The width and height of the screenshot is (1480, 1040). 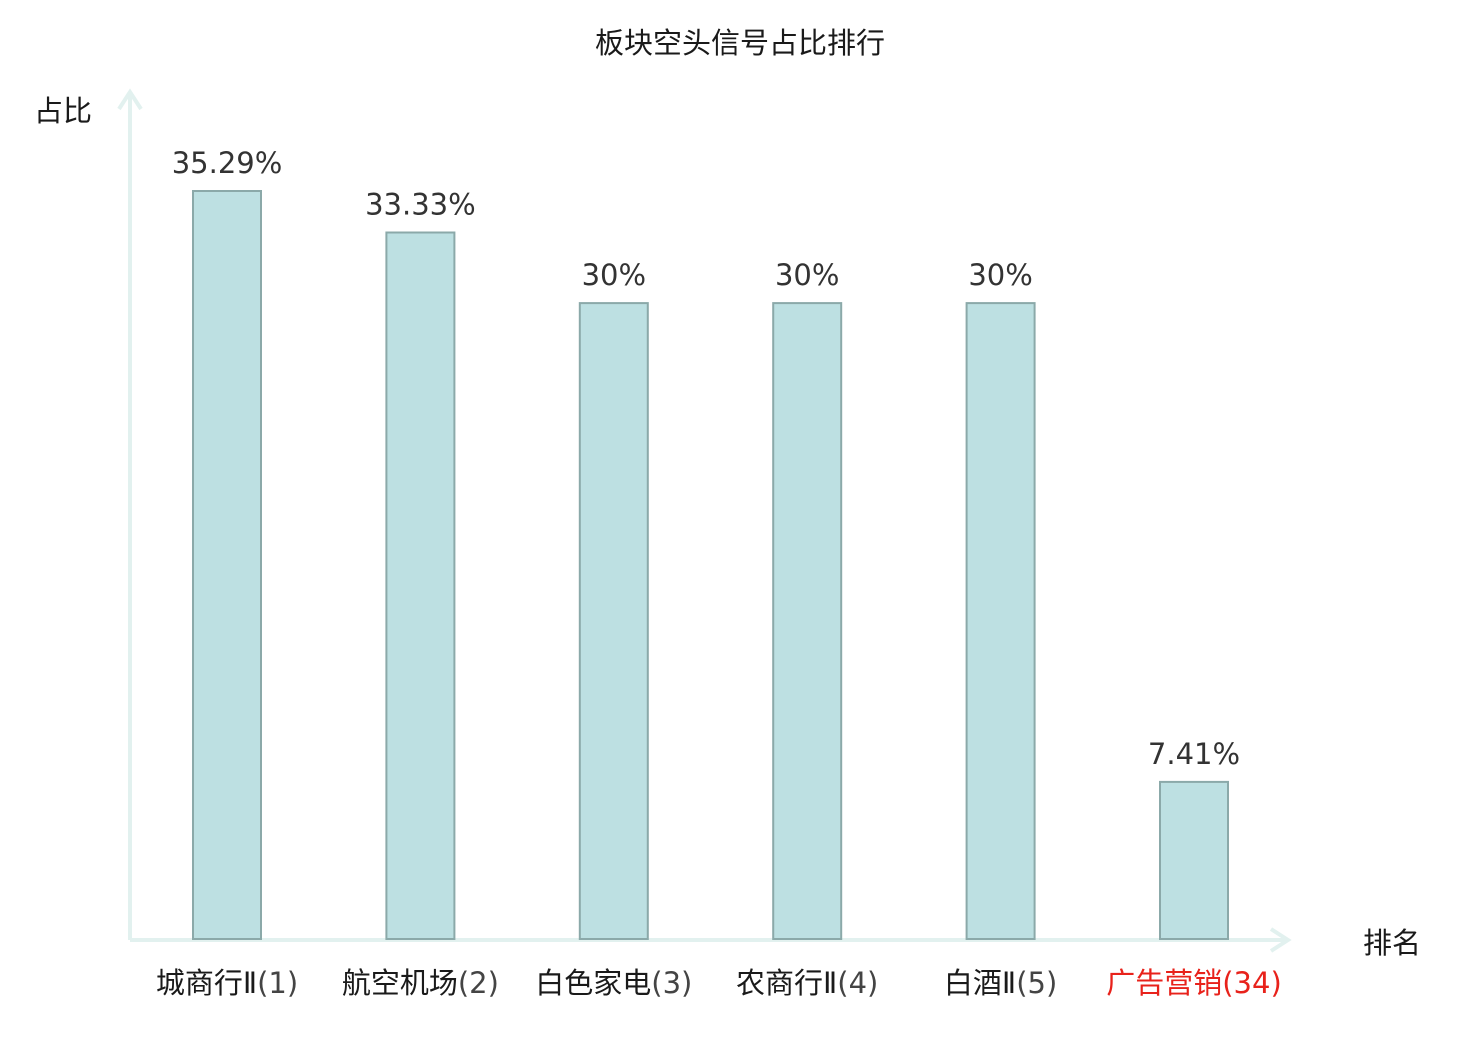 I want to click on x-tick-category: 广告营销, so click(x=1164, y=983).